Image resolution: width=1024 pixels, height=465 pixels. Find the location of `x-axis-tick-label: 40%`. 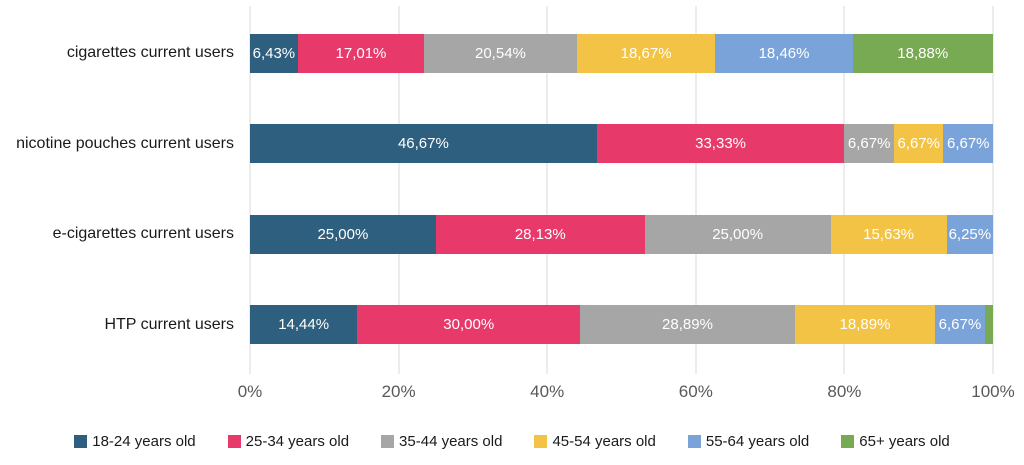

x-axis-tick-label: 40% is located at coordinates (547, 391).